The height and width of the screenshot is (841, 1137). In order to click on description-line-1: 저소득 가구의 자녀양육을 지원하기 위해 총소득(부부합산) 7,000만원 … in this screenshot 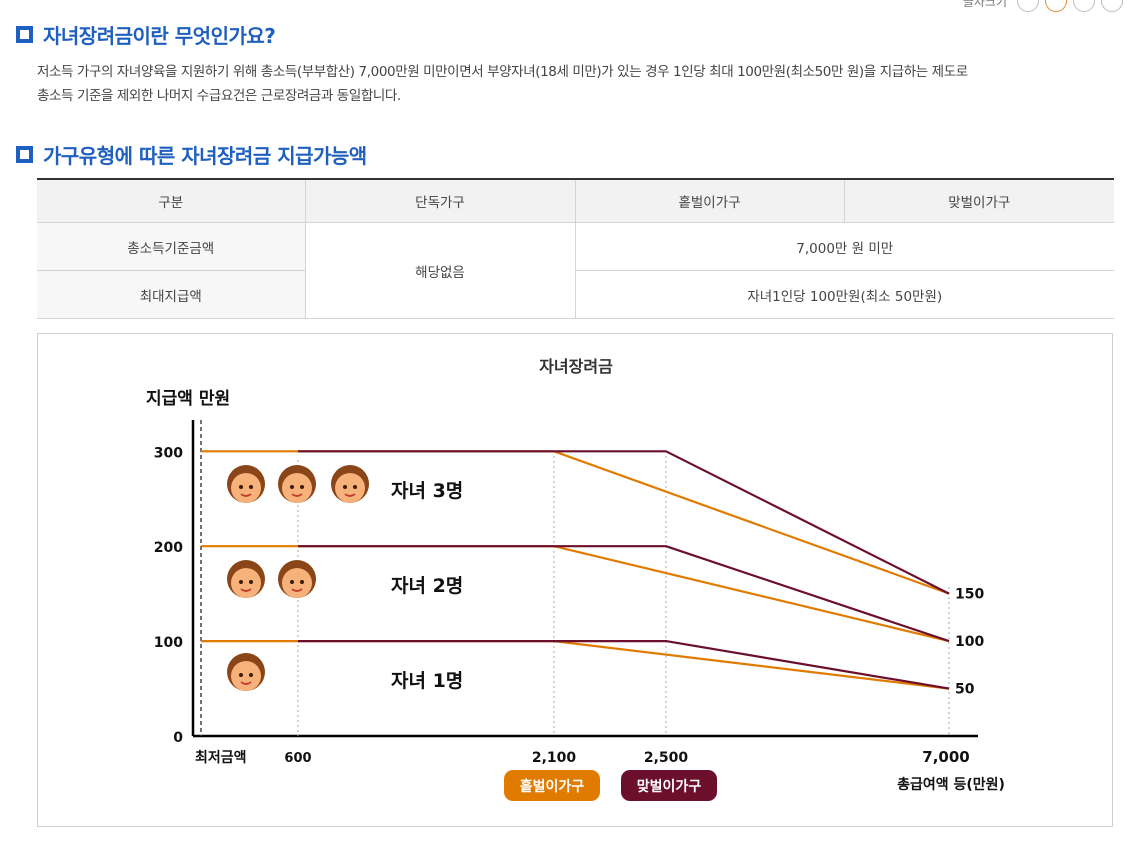, I will do `click(502, 72)`.